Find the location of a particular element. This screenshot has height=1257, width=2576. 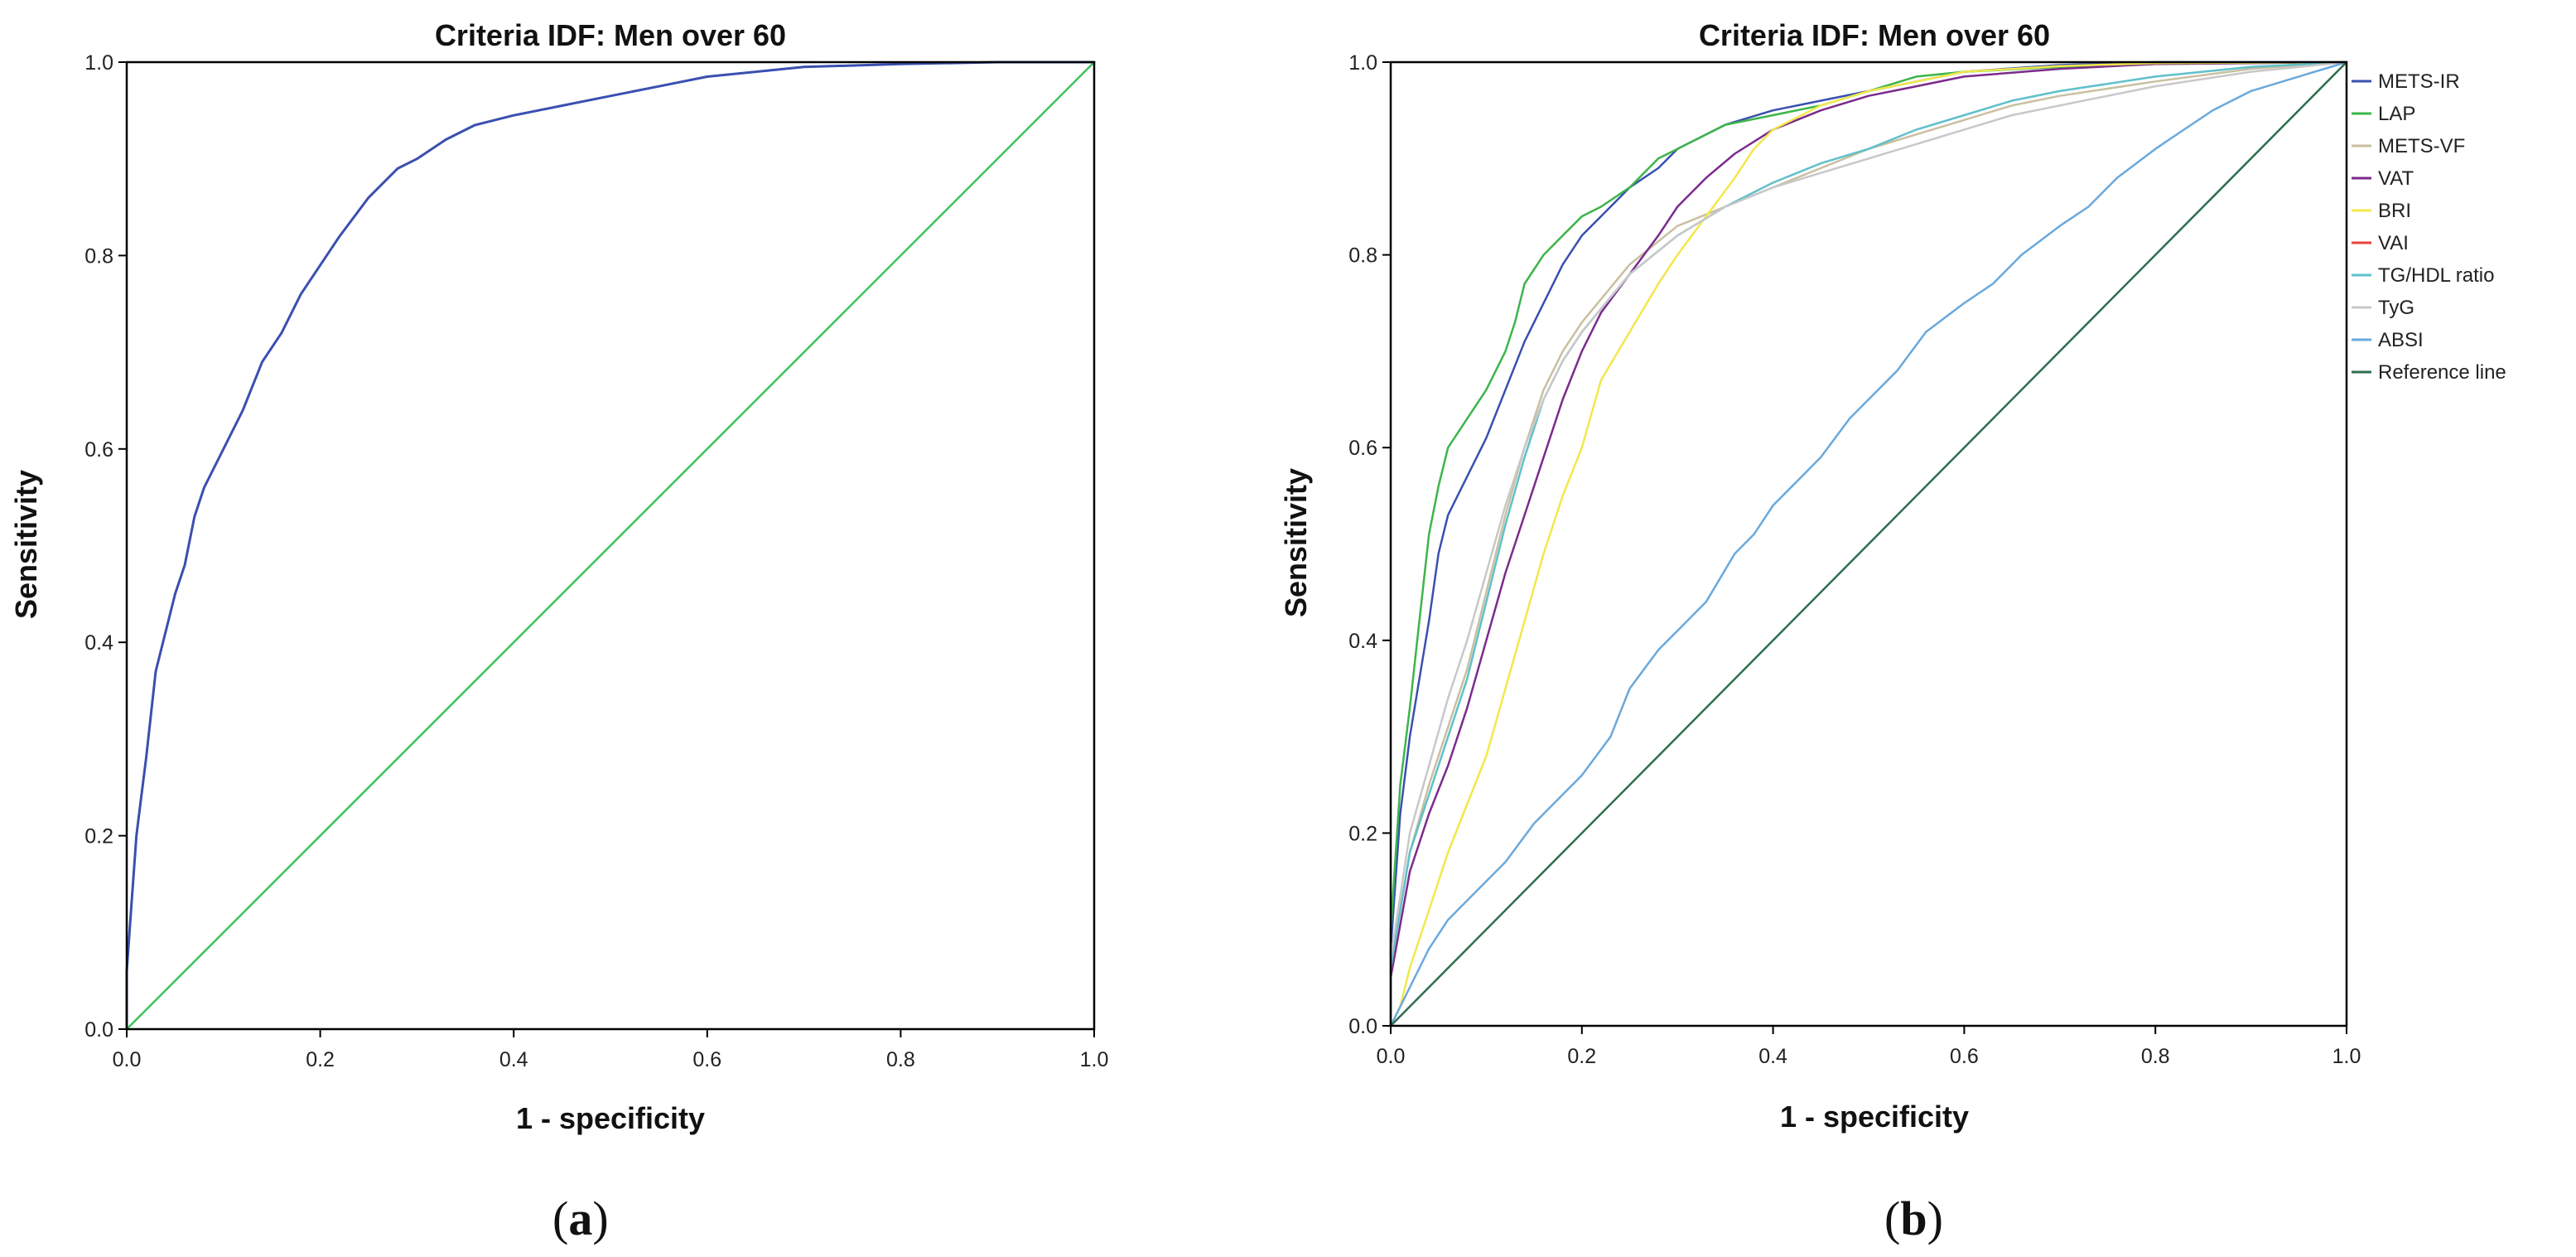

chart-b-ytick-label: 0.8 is located at coordinates (1362, 256).